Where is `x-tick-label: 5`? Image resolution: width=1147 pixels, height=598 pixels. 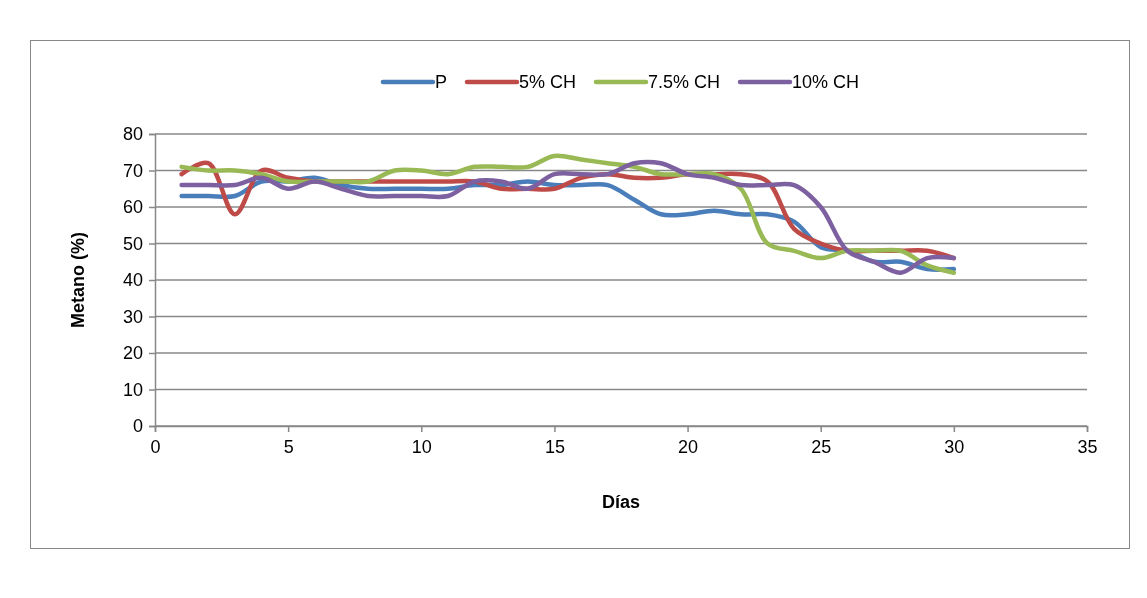 x-tick-label: 5 is located at coordinates (288, 446).